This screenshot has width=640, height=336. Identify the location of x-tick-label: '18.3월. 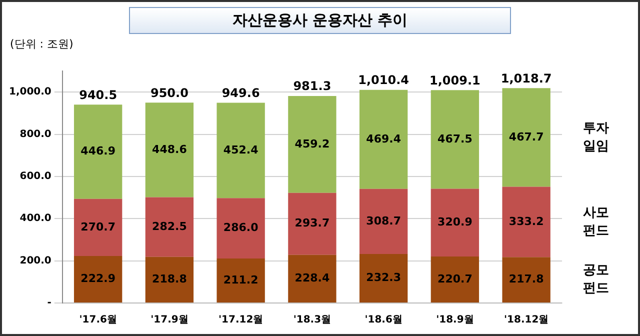
(312, 320).